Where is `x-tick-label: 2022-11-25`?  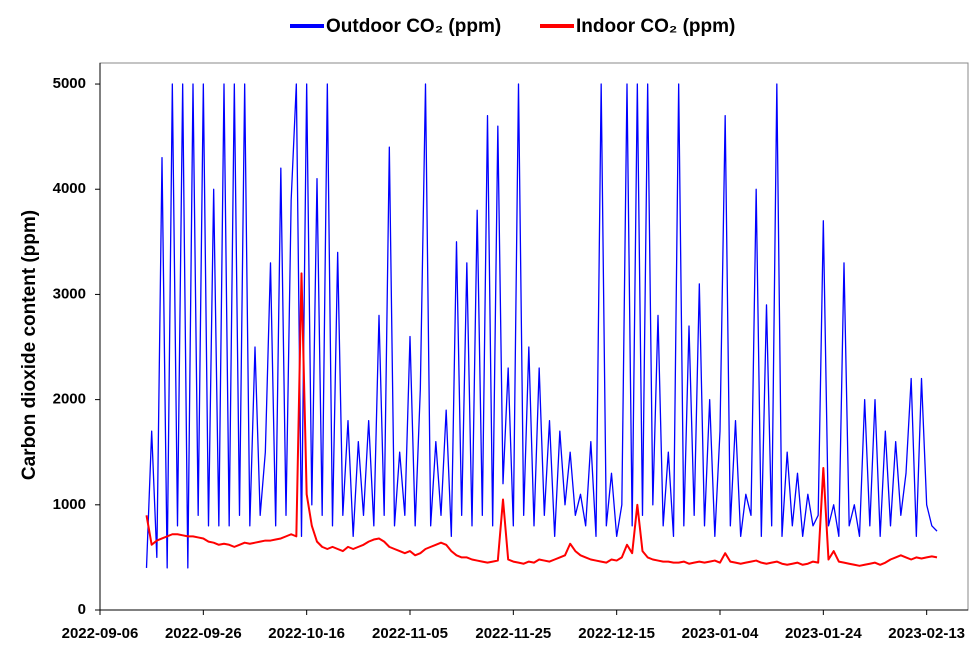 x-tick-label: 2022-11-25 is located at coordinates (513, 633).